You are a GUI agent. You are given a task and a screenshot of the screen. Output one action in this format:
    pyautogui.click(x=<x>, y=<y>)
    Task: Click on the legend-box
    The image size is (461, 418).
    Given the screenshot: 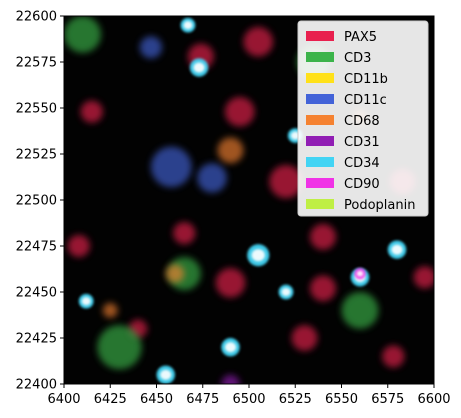 What is the action you would take?
    pyautogui.click(x=363, y=118)
    